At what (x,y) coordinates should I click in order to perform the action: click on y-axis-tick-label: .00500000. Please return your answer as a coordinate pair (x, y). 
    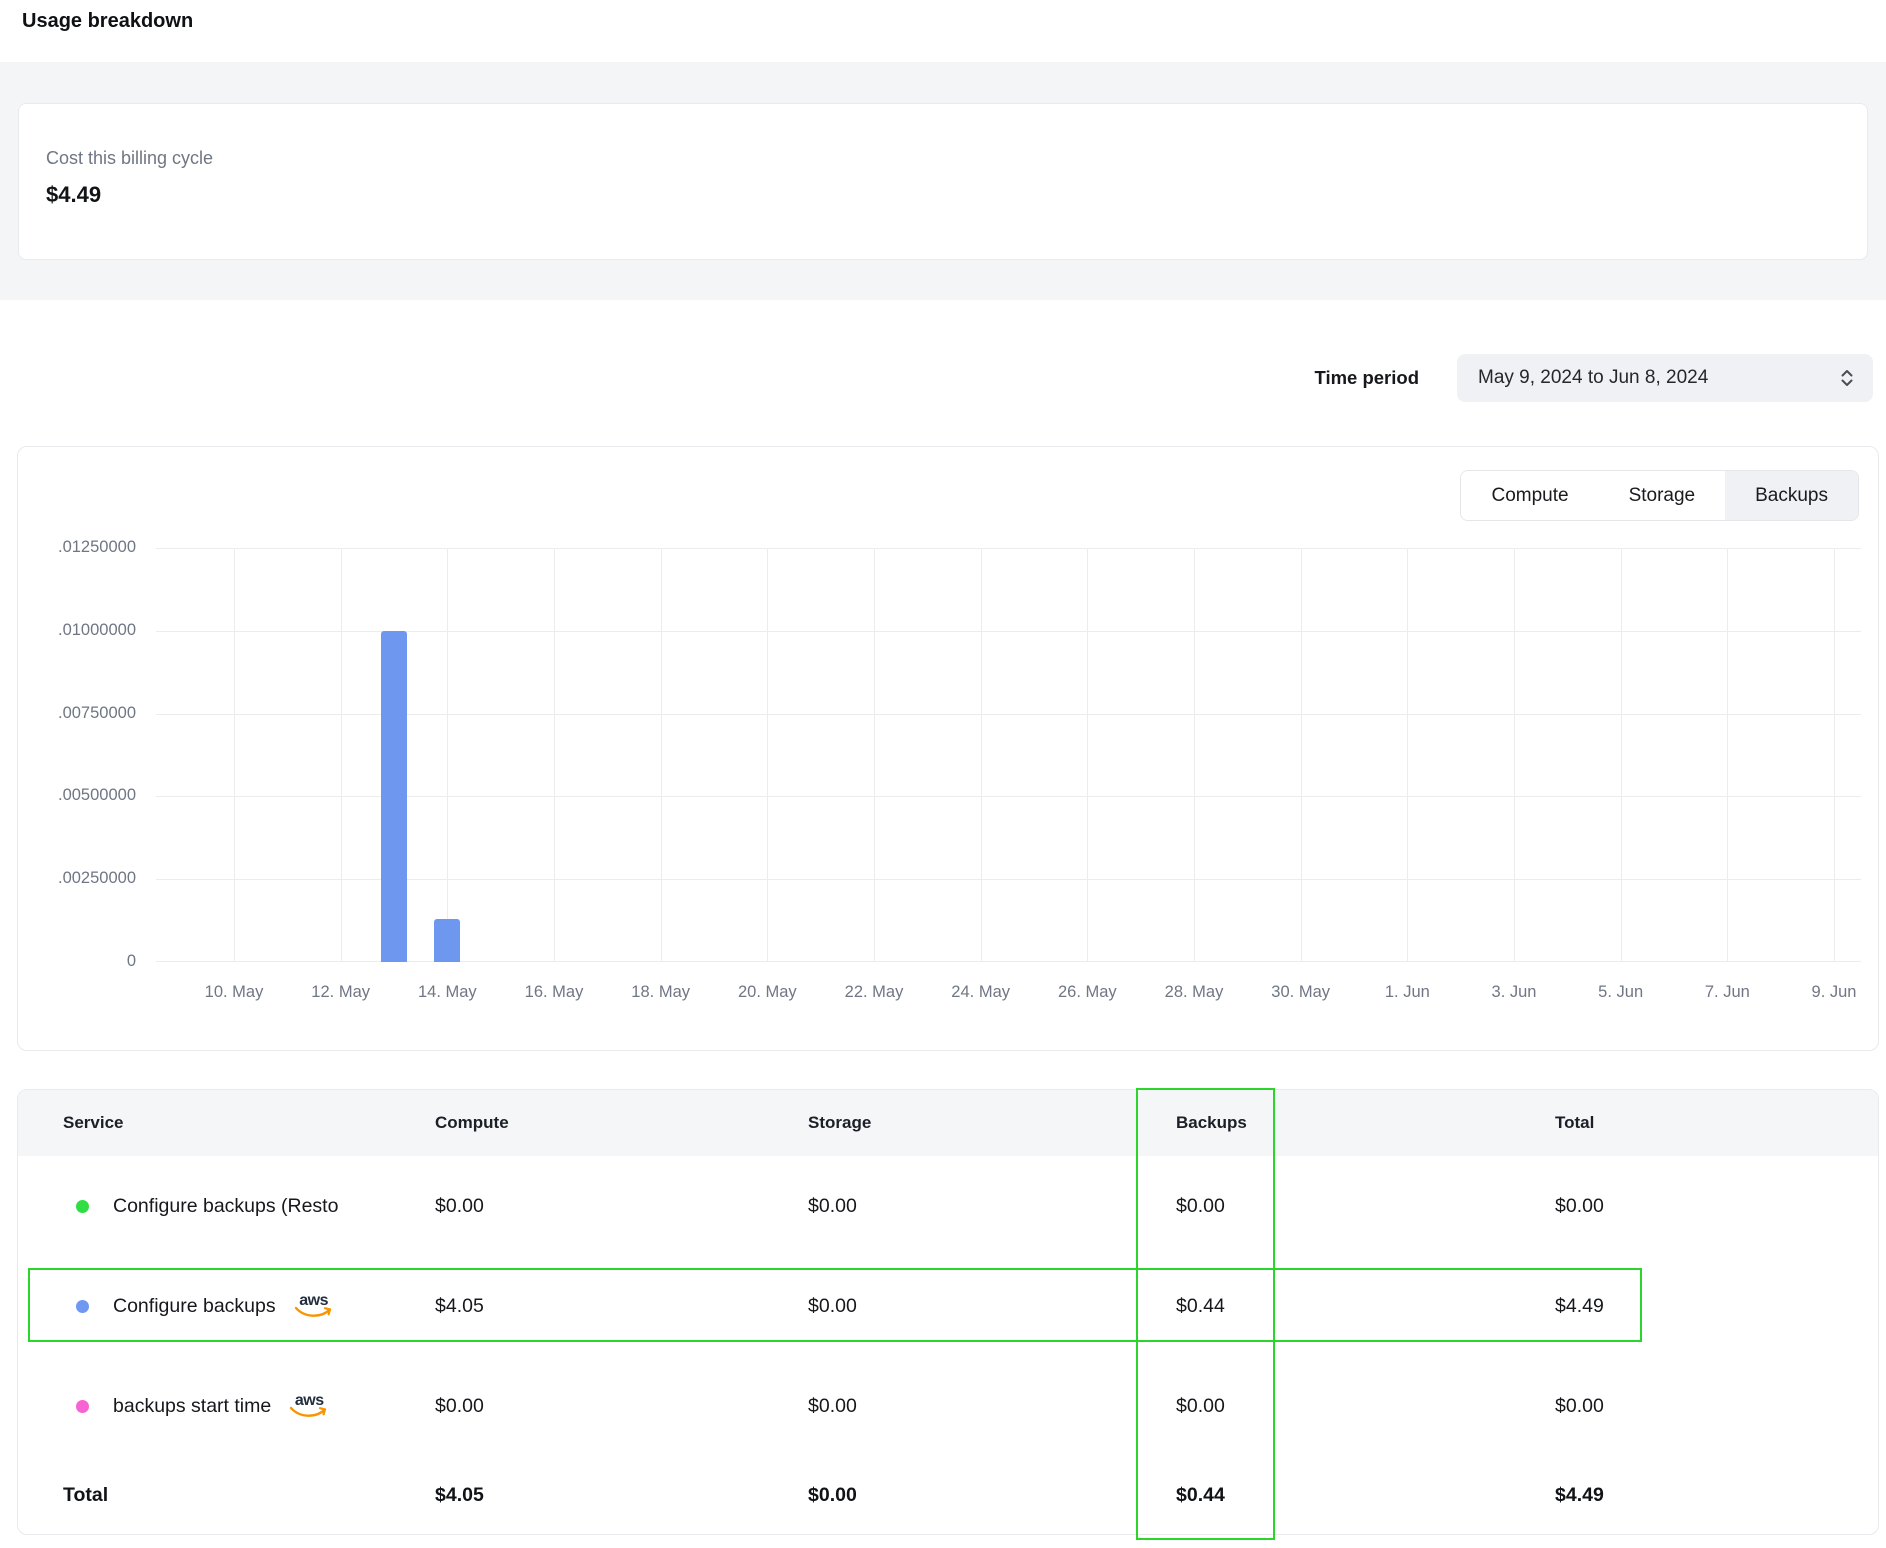
    Looking at the image, I should click on (97, 795).